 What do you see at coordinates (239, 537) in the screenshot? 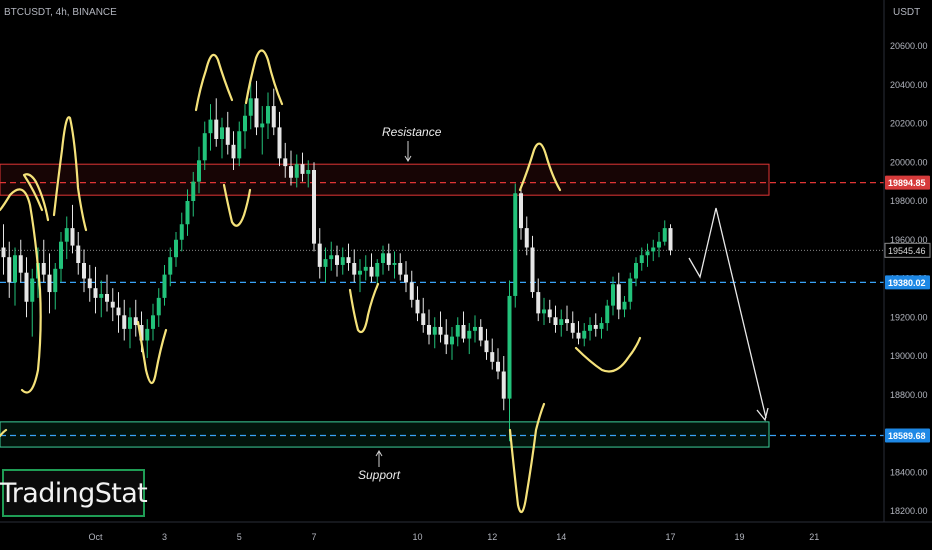
I see `x-tick-label: 5` at bounding box center [239, 537].